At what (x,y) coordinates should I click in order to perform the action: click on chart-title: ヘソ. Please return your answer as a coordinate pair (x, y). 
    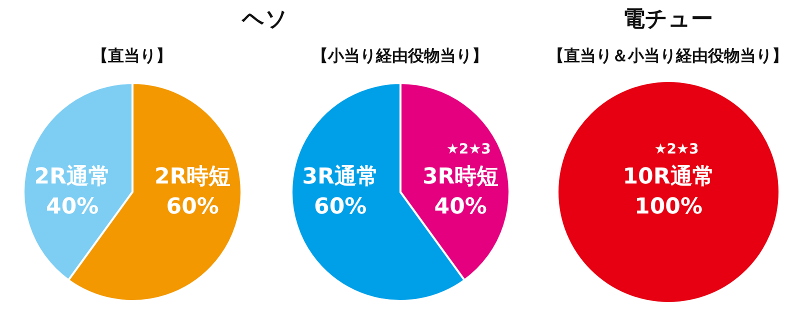
    Looking at the image, I should click on (265, 20).